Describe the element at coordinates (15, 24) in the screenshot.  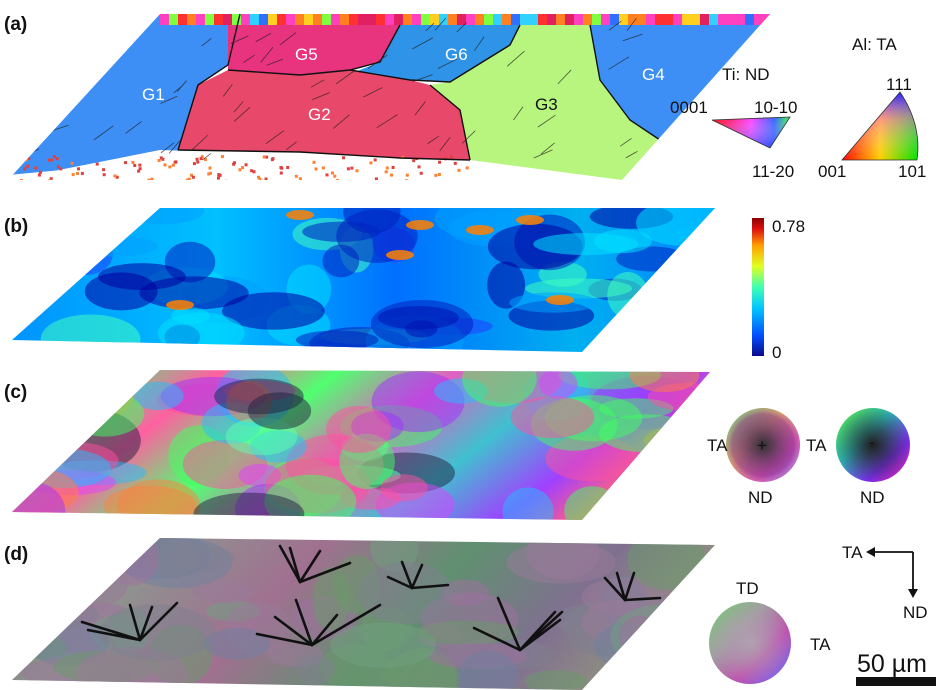
I see `panel-label-a: (a)` at that location.